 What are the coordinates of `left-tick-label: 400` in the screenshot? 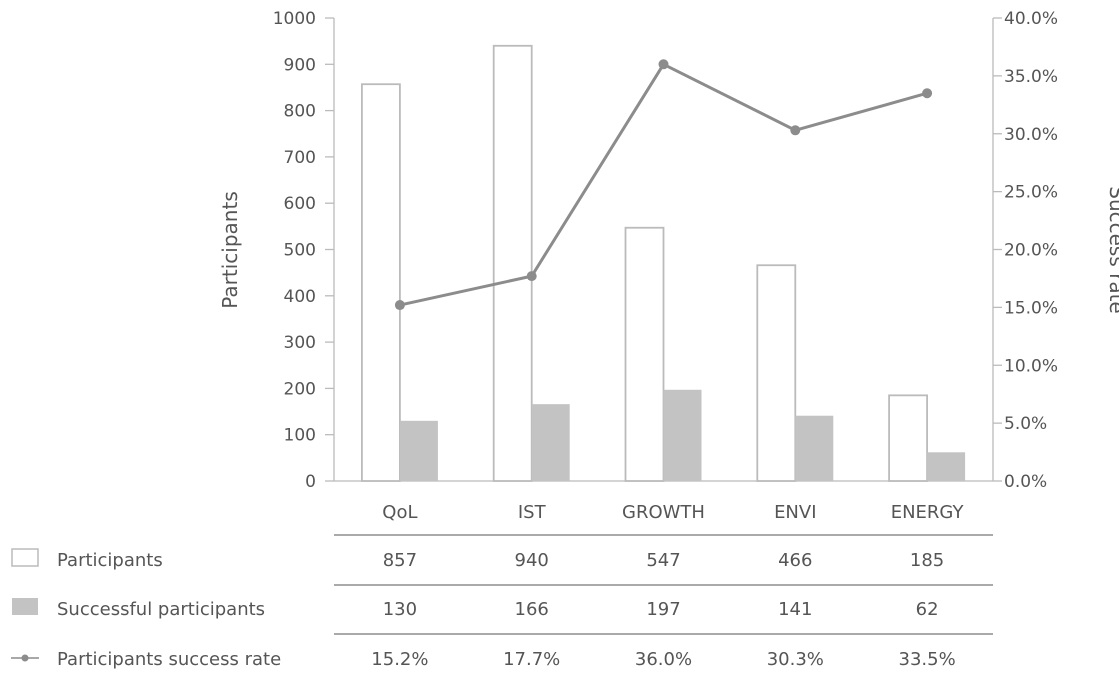 It's located at (300, 297).